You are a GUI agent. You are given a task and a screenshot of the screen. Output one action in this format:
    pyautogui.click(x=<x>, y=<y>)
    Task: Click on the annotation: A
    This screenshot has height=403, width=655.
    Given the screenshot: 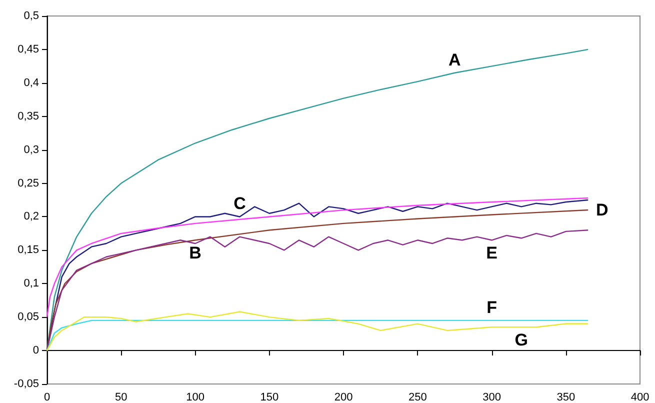 What is the action you would take?
    pyautogui.click(x=454, y=60)
    